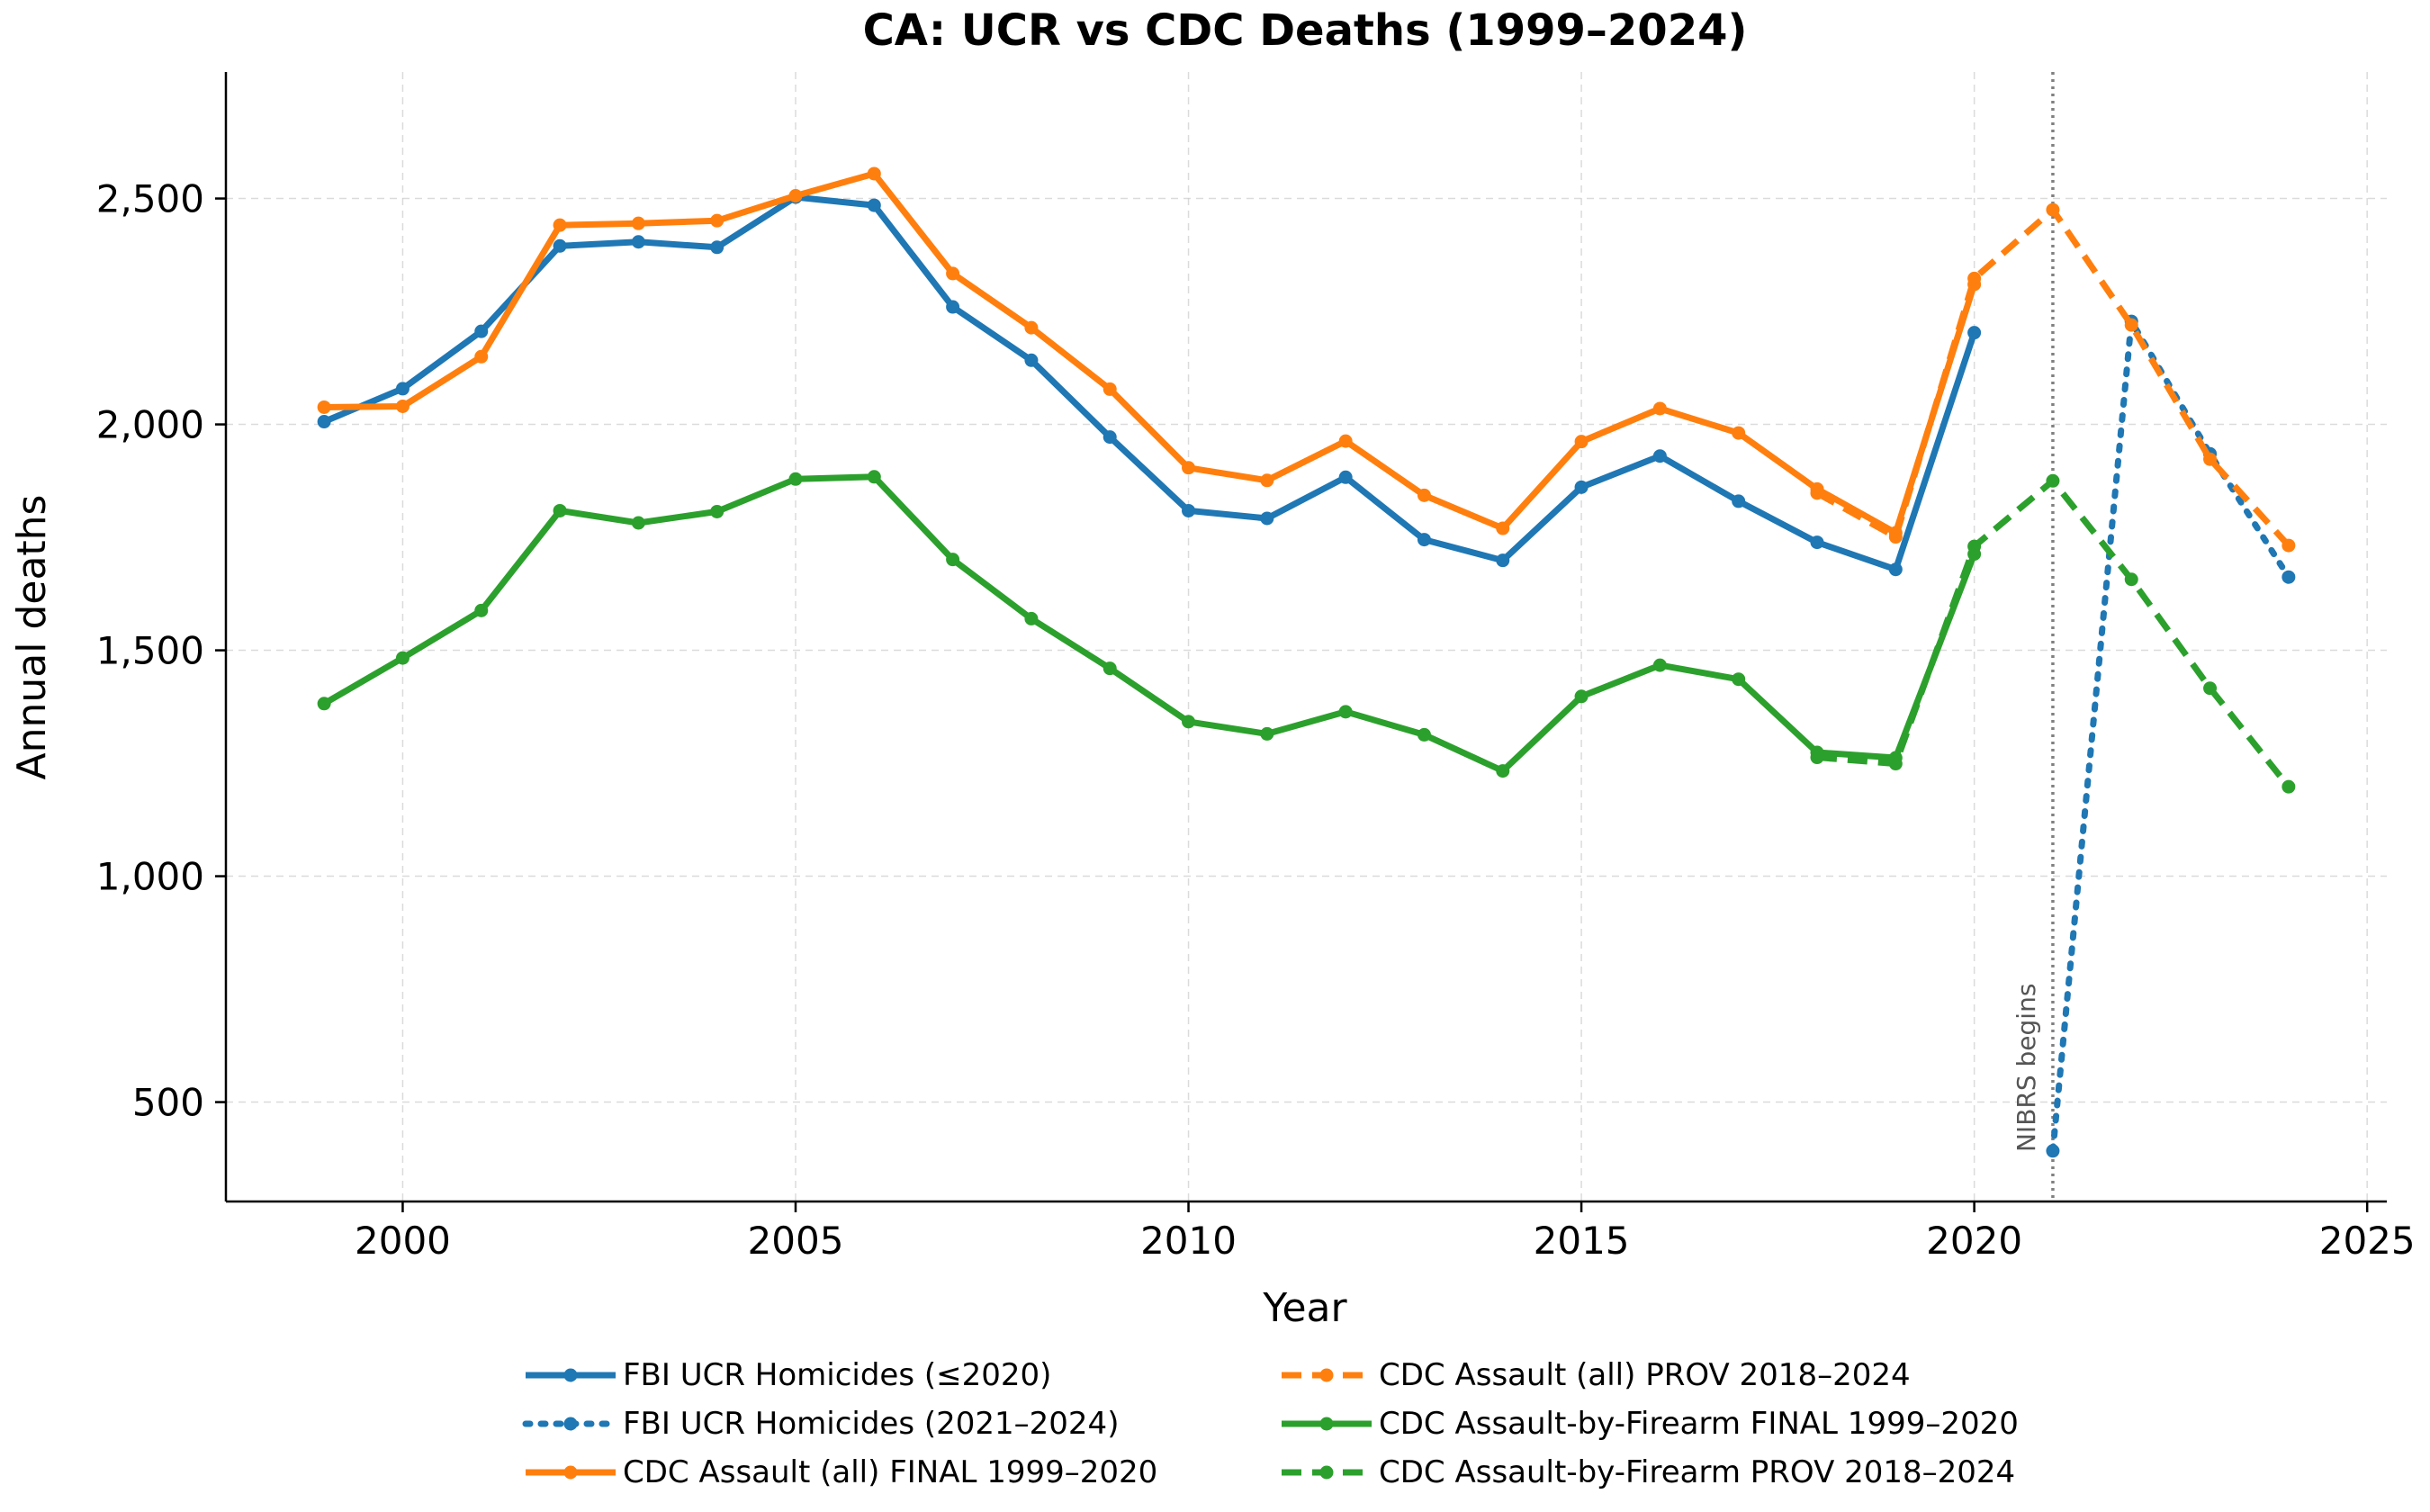 The image size is (2430, 1512). Describe the element at coordinates (871, 1424) in the screenshot. I see `legend-label: FBI UCR Homicides (2021–2024)` at that location.